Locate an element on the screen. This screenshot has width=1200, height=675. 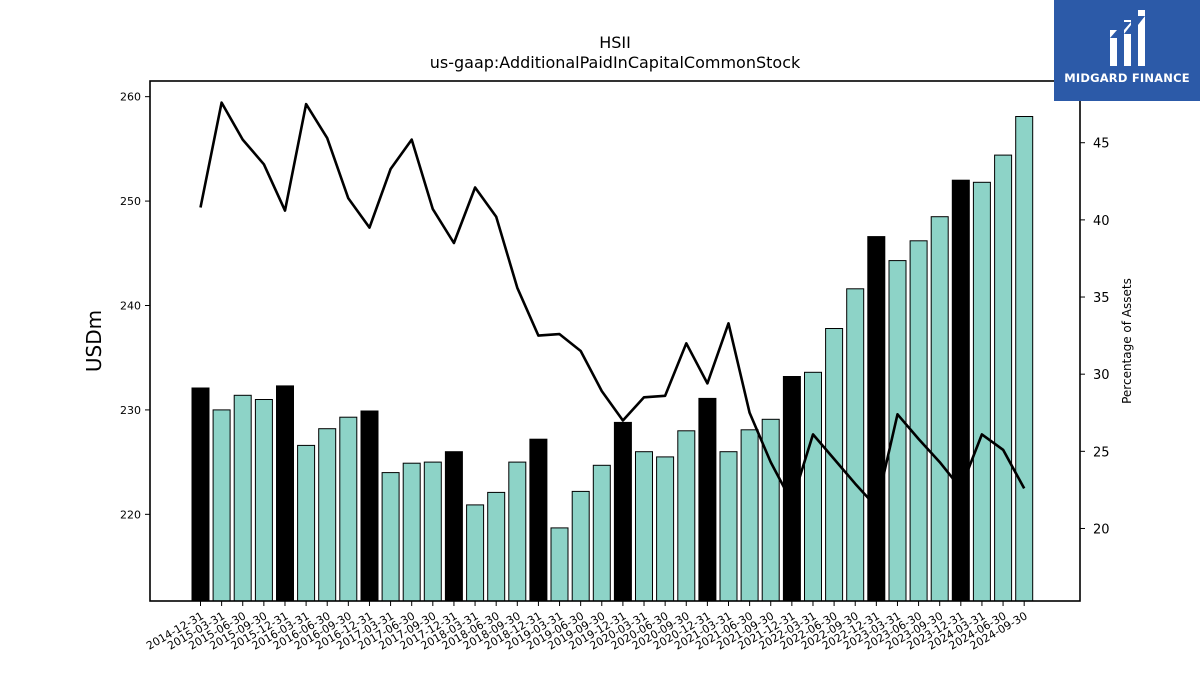
y-tick-label: 230 is located at coordinates (130, 410).